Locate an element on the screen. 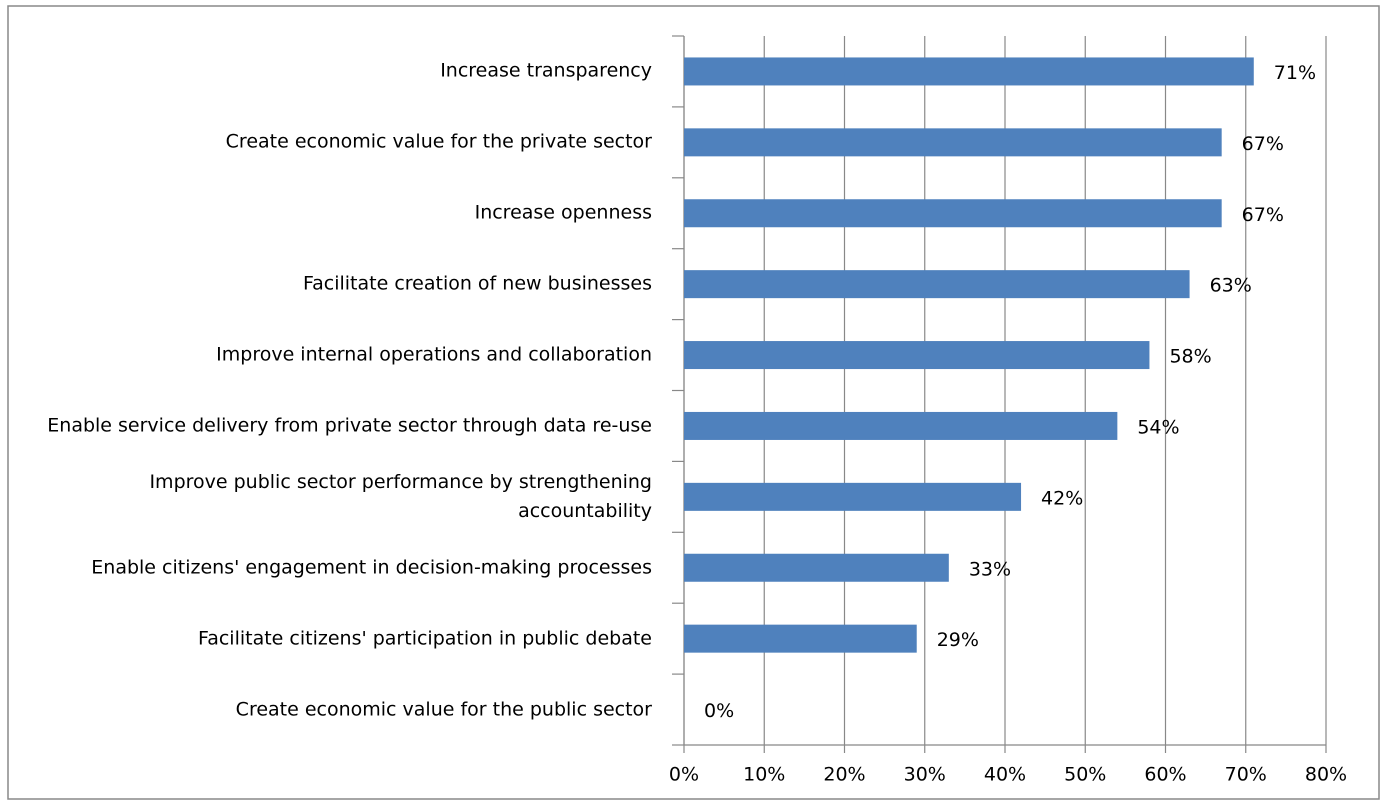 Image resolution: width=1382 pixels, height=803 pixels. x-tick-label: 10% is located at coordinates (764, 775).